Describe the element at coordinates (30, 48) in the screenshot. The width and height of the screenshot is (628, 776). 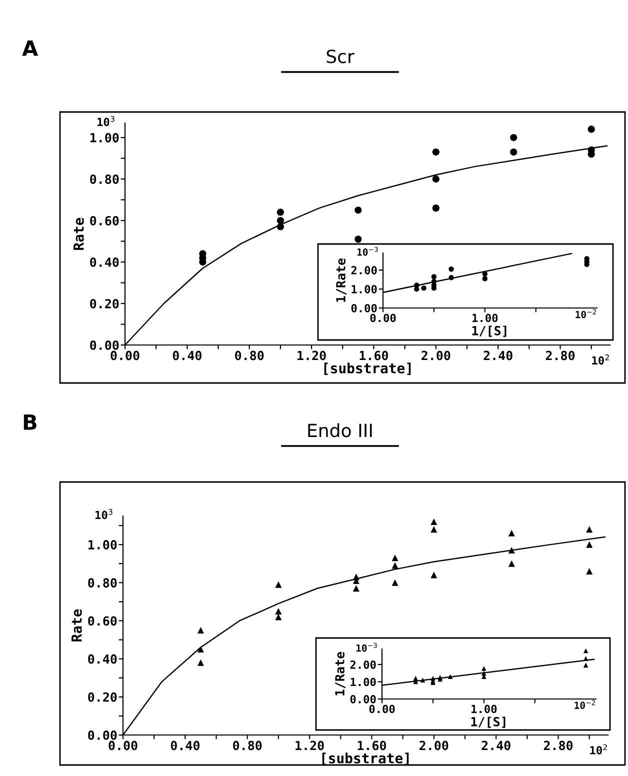
I see `text: A` at that location.